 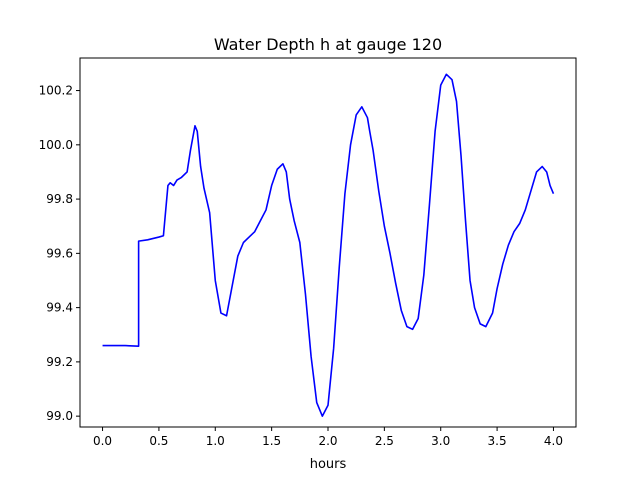 I want to click on y-tick-label: 99.6, so click(x=59, y=253).